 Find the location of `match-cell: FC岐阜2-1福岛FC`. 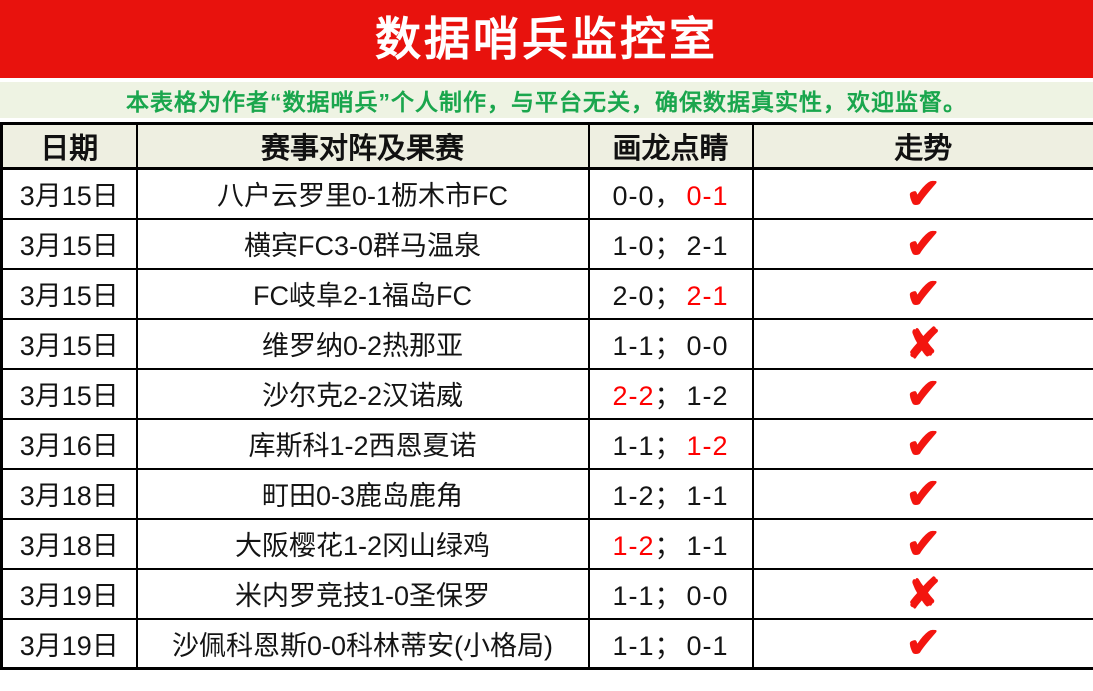

match-cell: FC岐阜2-1福岛FC is located at coordinates (362, 293).